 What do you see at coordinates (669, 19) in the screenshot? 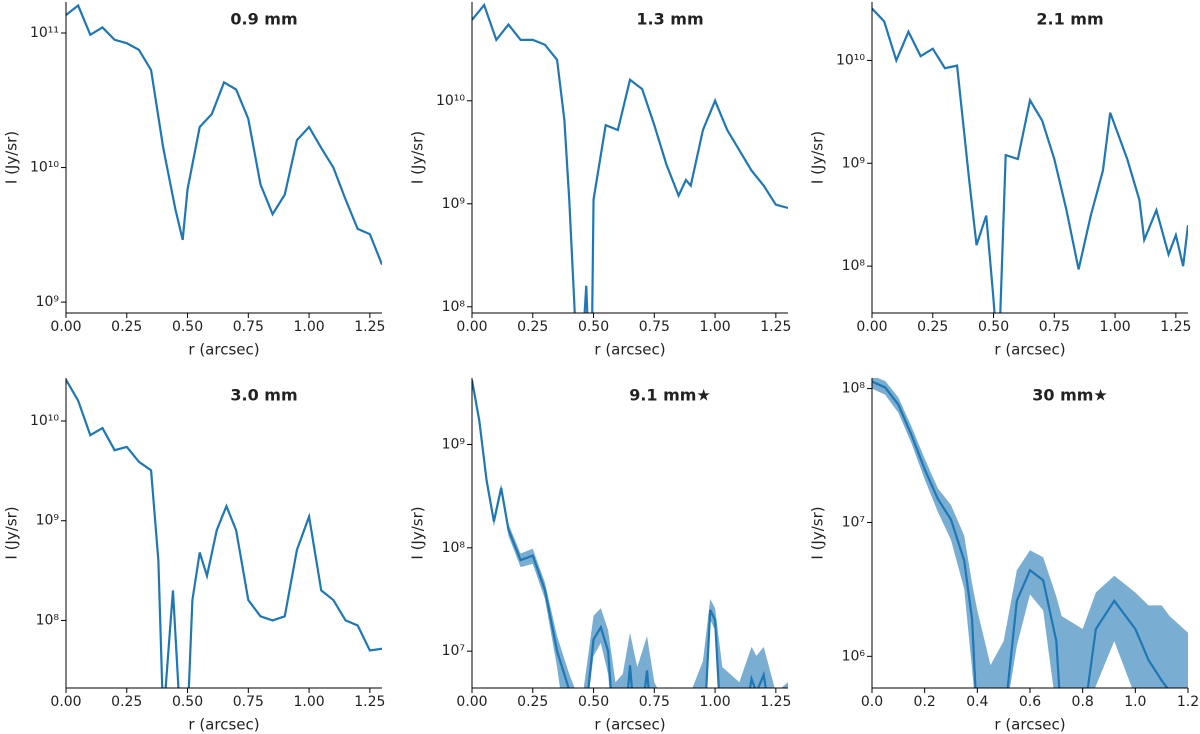
I see `panel-title: 1.3 mm` at bounding box center [669, 19].